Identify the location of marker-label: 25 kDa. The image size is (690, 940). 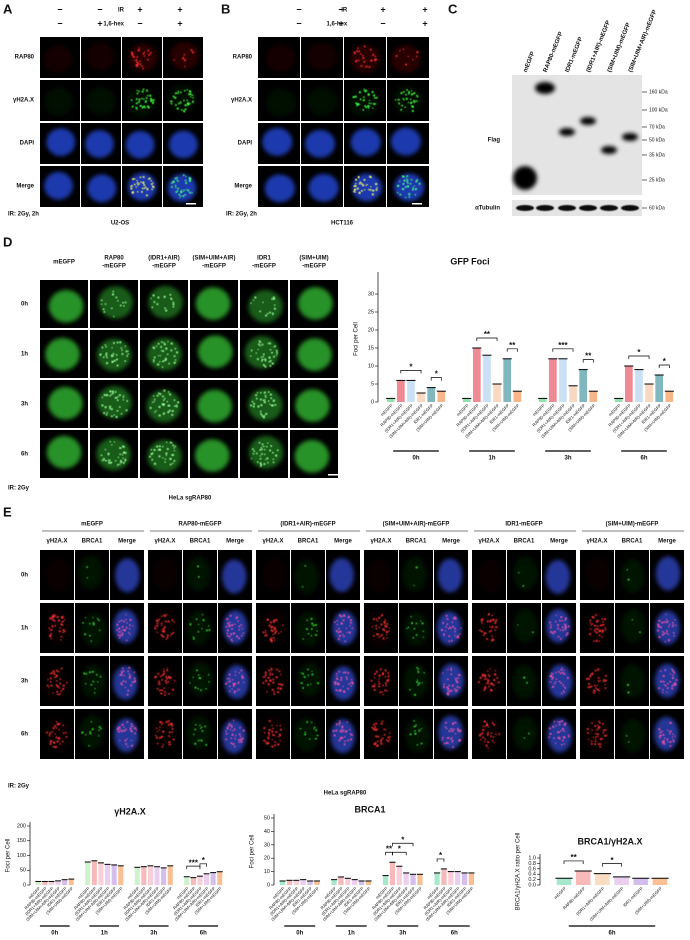
(657, 180).